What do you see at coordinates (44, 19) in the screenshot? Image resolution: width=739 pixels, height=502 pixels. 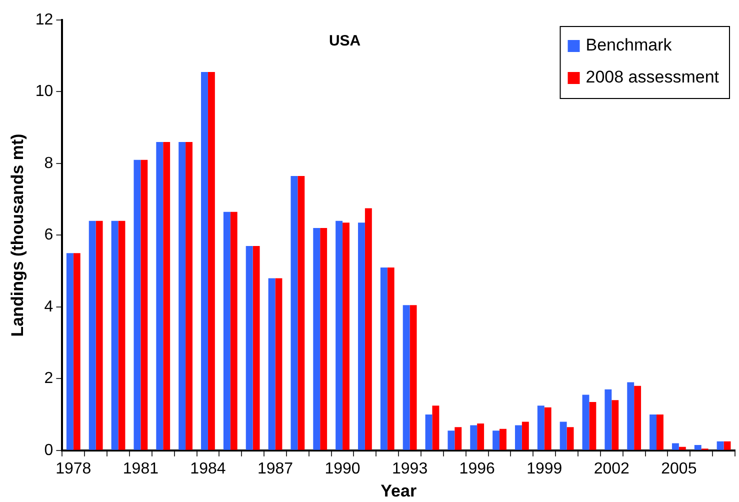 I see `y-tick-label: 12` at bounding box center [44, 19].